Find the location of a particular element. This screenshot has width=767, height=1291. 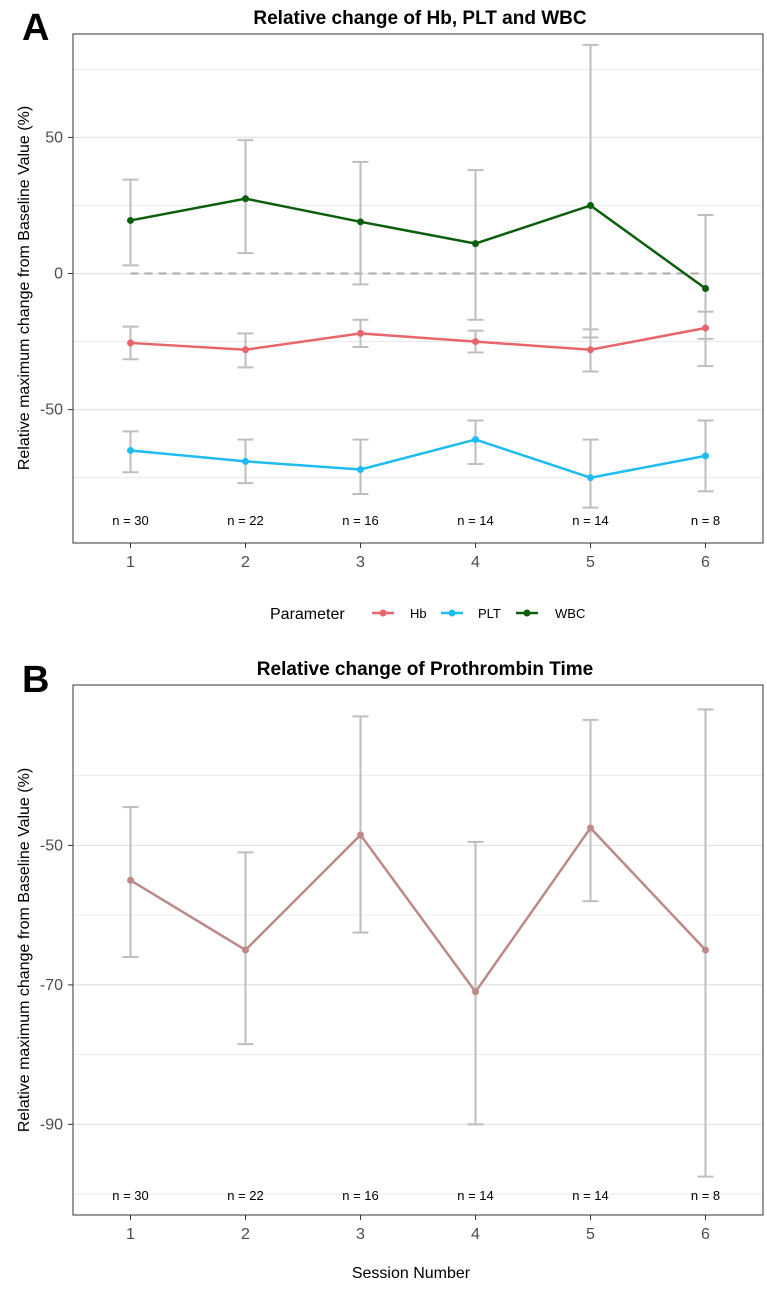

panel-b-x-tick-label-3: 4 is located at coordinates (475, 1234).